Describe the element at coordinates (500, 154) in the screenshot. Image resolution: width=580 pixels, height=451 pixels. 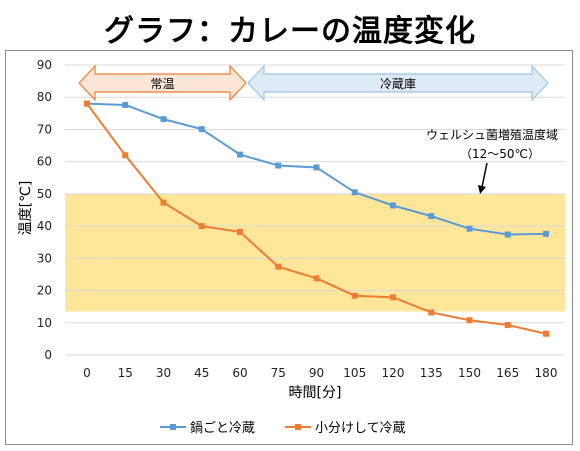
I see `annotation-line-2: （12～50℃）` at that location.